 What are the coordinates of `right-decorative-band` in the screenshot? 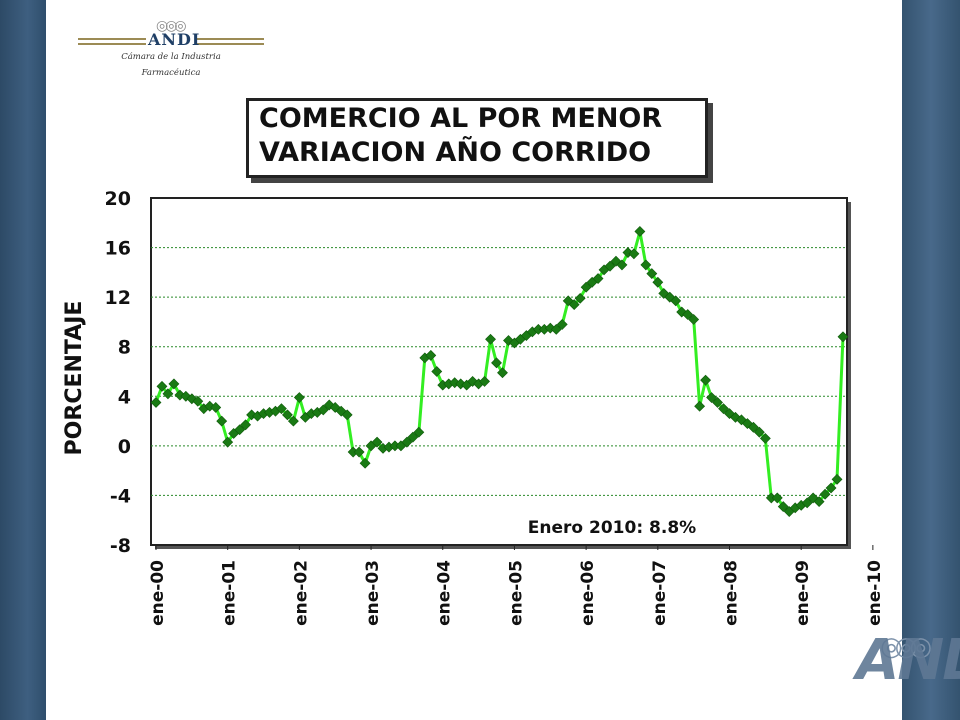 It's located at (931, 360).